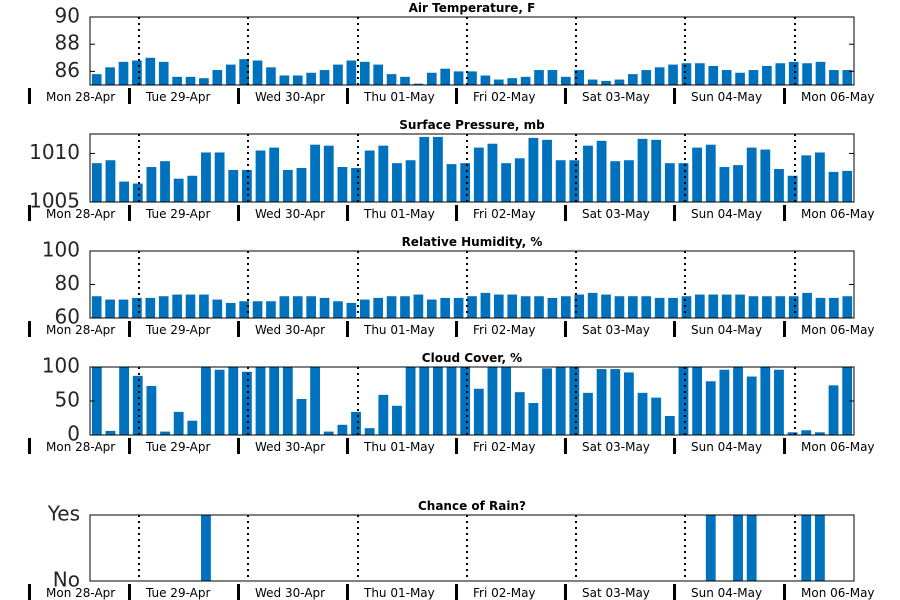  What do you see at coordinates (616, 593) in the screenshot?
I see `x-tick-label: Sat 03-May` at bounding box center [616, 593].